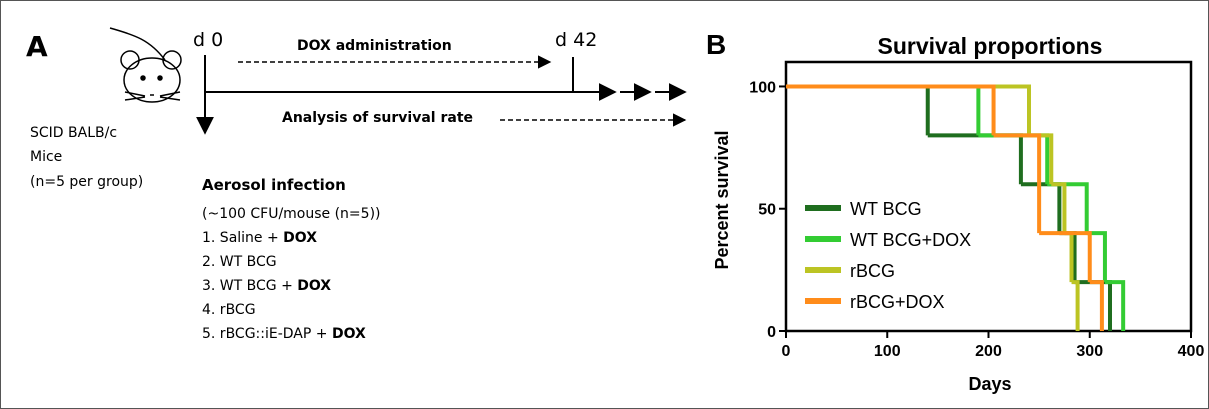  I want to click on subject: Mice, so click(46, 157).